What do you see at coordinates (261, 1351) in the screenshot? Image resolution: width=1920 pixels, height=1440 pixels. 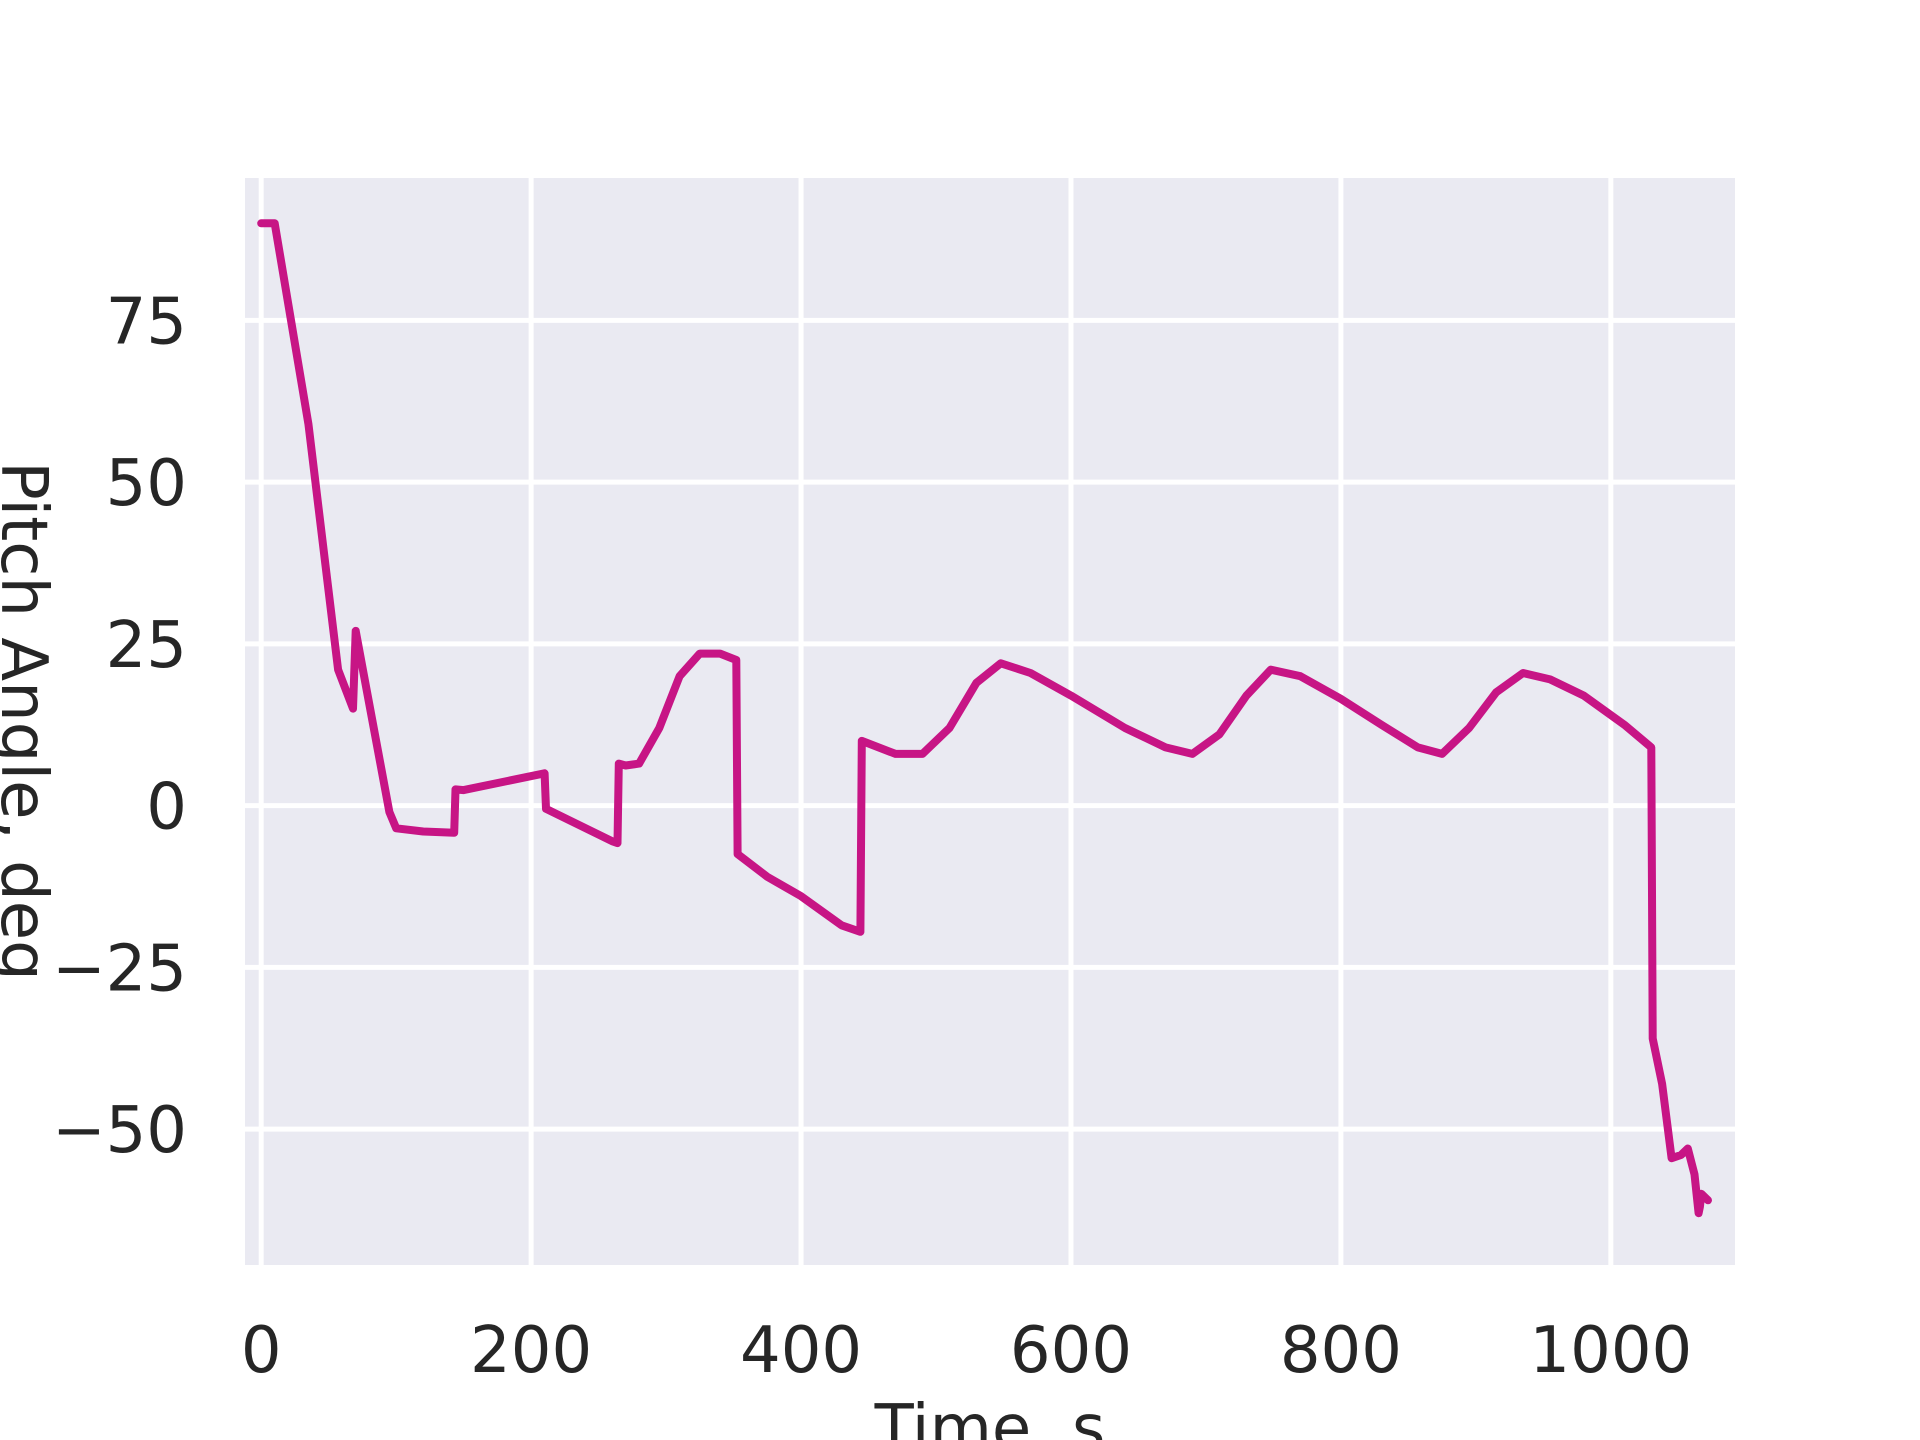 I see `x-tick-label: 0` at bounding box center [261, 1351].